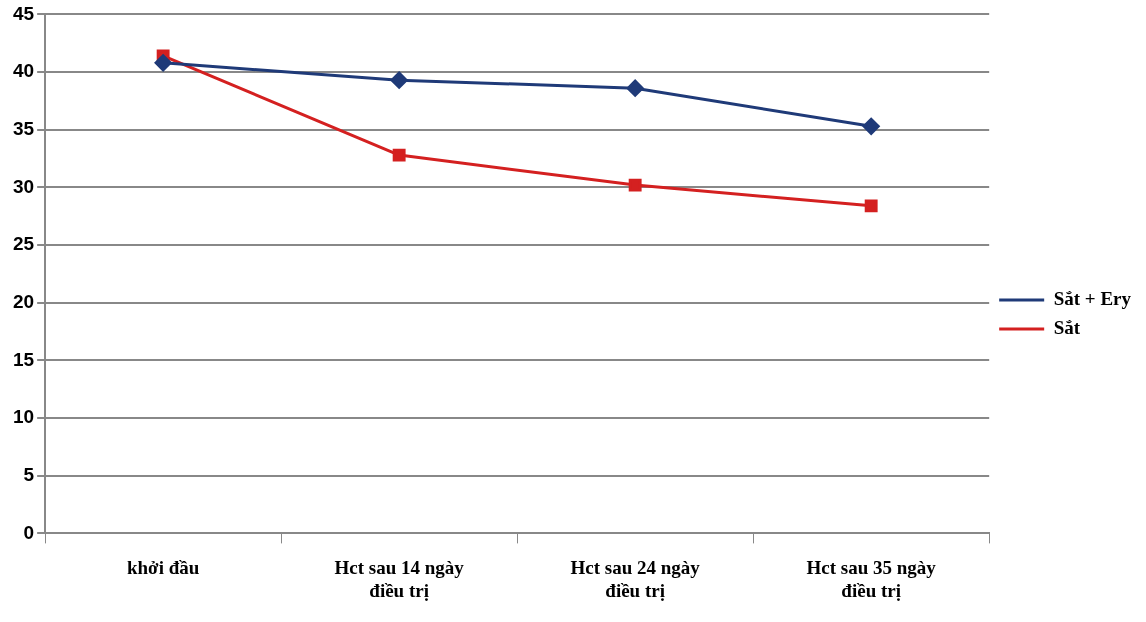  I want to click on y-tick-label: 45, so click(23, 13).